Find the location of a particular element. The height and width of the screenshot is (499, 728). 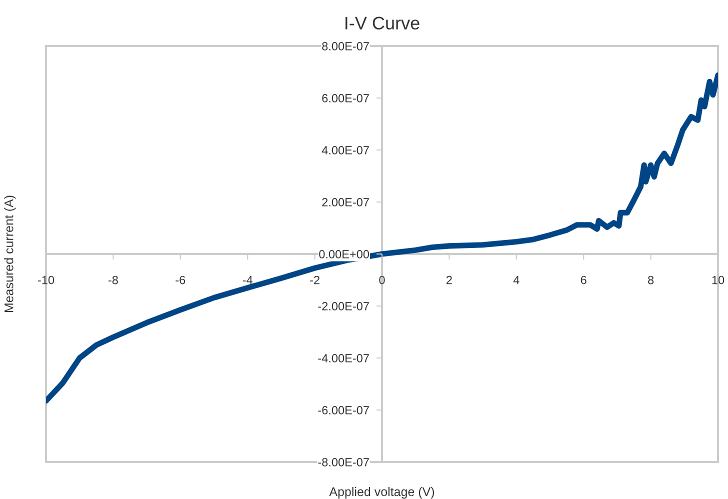

x-tick-label: 2 is located at coordinates (449, 280).